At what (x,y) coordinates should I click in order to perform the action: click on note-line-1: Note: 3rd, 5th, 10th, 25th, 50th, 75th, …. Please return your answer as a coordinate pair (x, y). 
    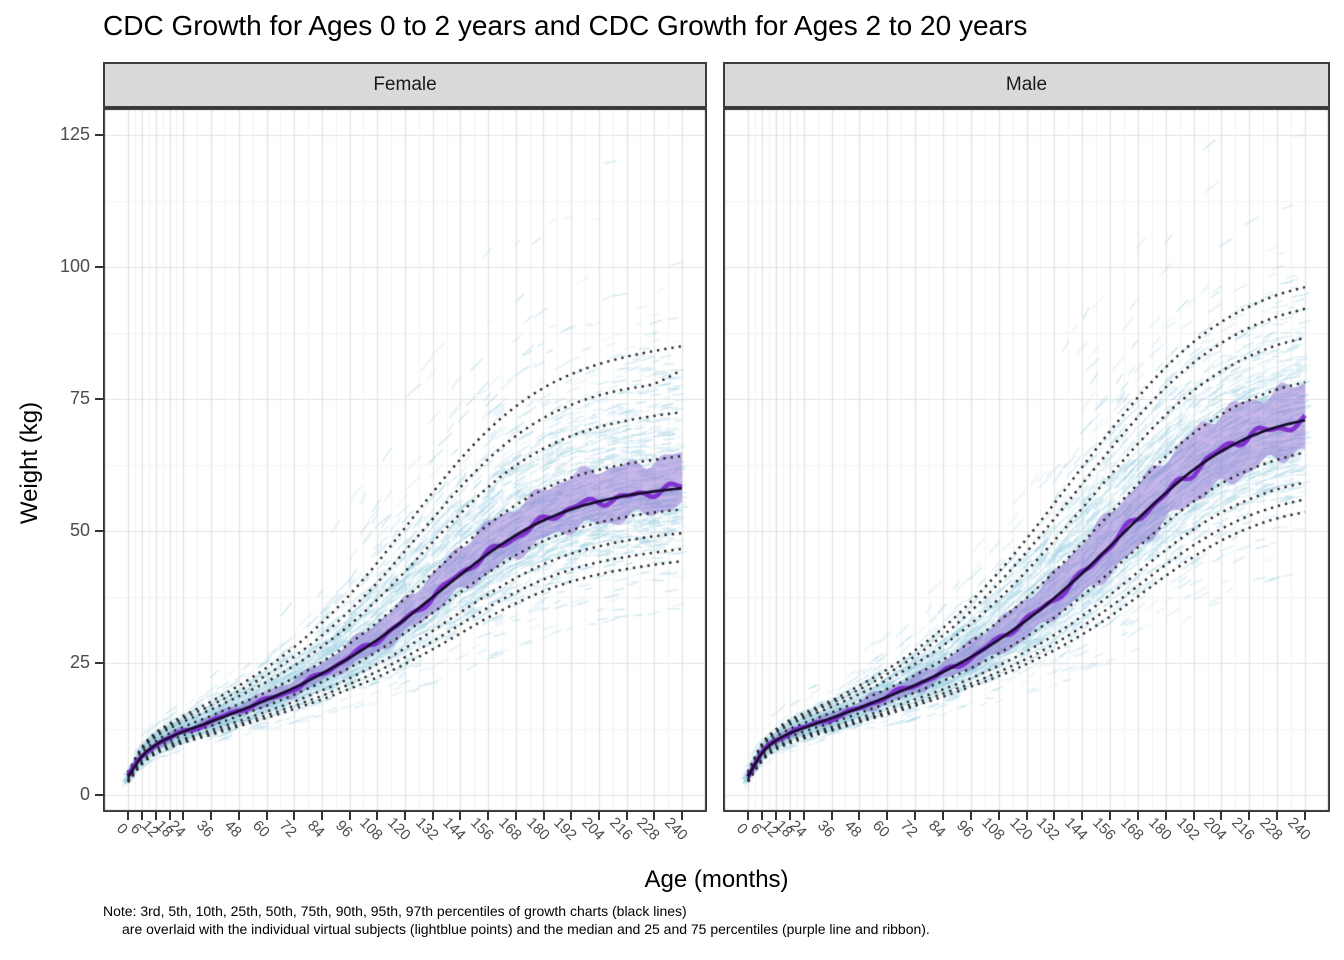
    Looking at the image, I should click on (395, 911).